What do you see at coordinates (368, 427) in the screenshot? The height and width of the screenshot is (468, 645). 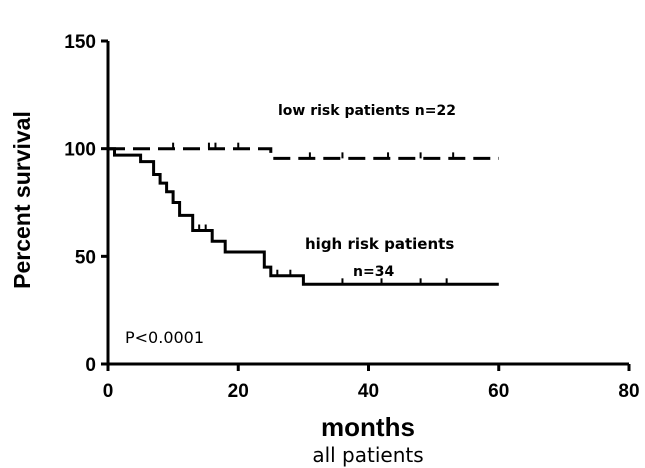 I see `x-axis-title: months` at bounding box center [368, 427].